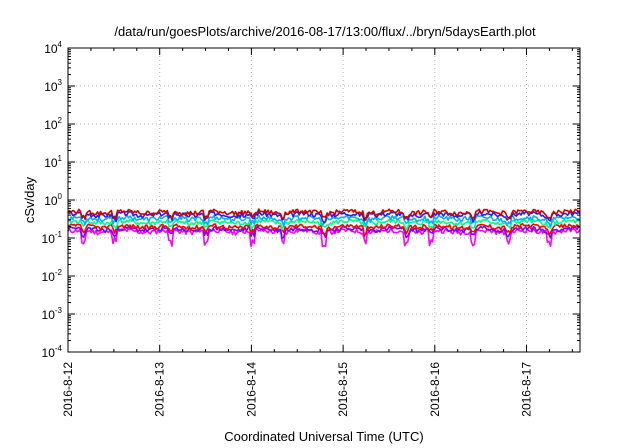 Image resolution: width=640 pixels, height=448 pixels. What do you see at coordinates (52, 314) in the screenshot?
I see `y-tick-label: 10⁻³` at bounding box center [52, 314].